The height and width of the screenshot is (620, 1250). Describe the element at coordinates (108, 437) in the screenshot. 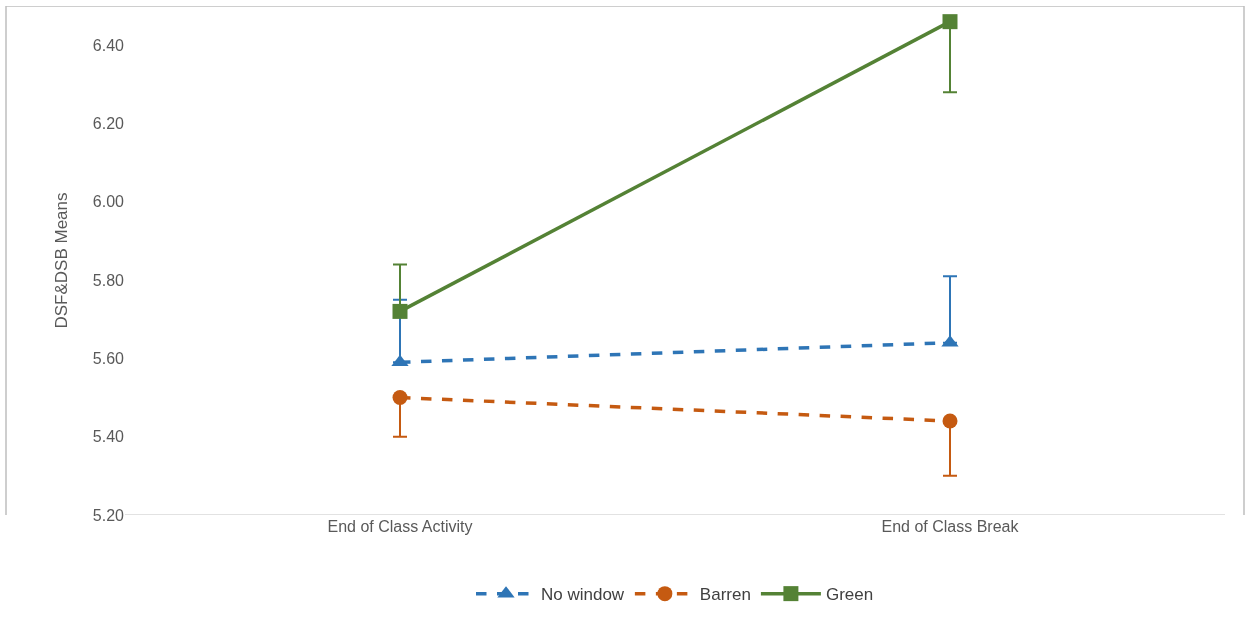

I see `y-tick-label: 5.40` at that location.